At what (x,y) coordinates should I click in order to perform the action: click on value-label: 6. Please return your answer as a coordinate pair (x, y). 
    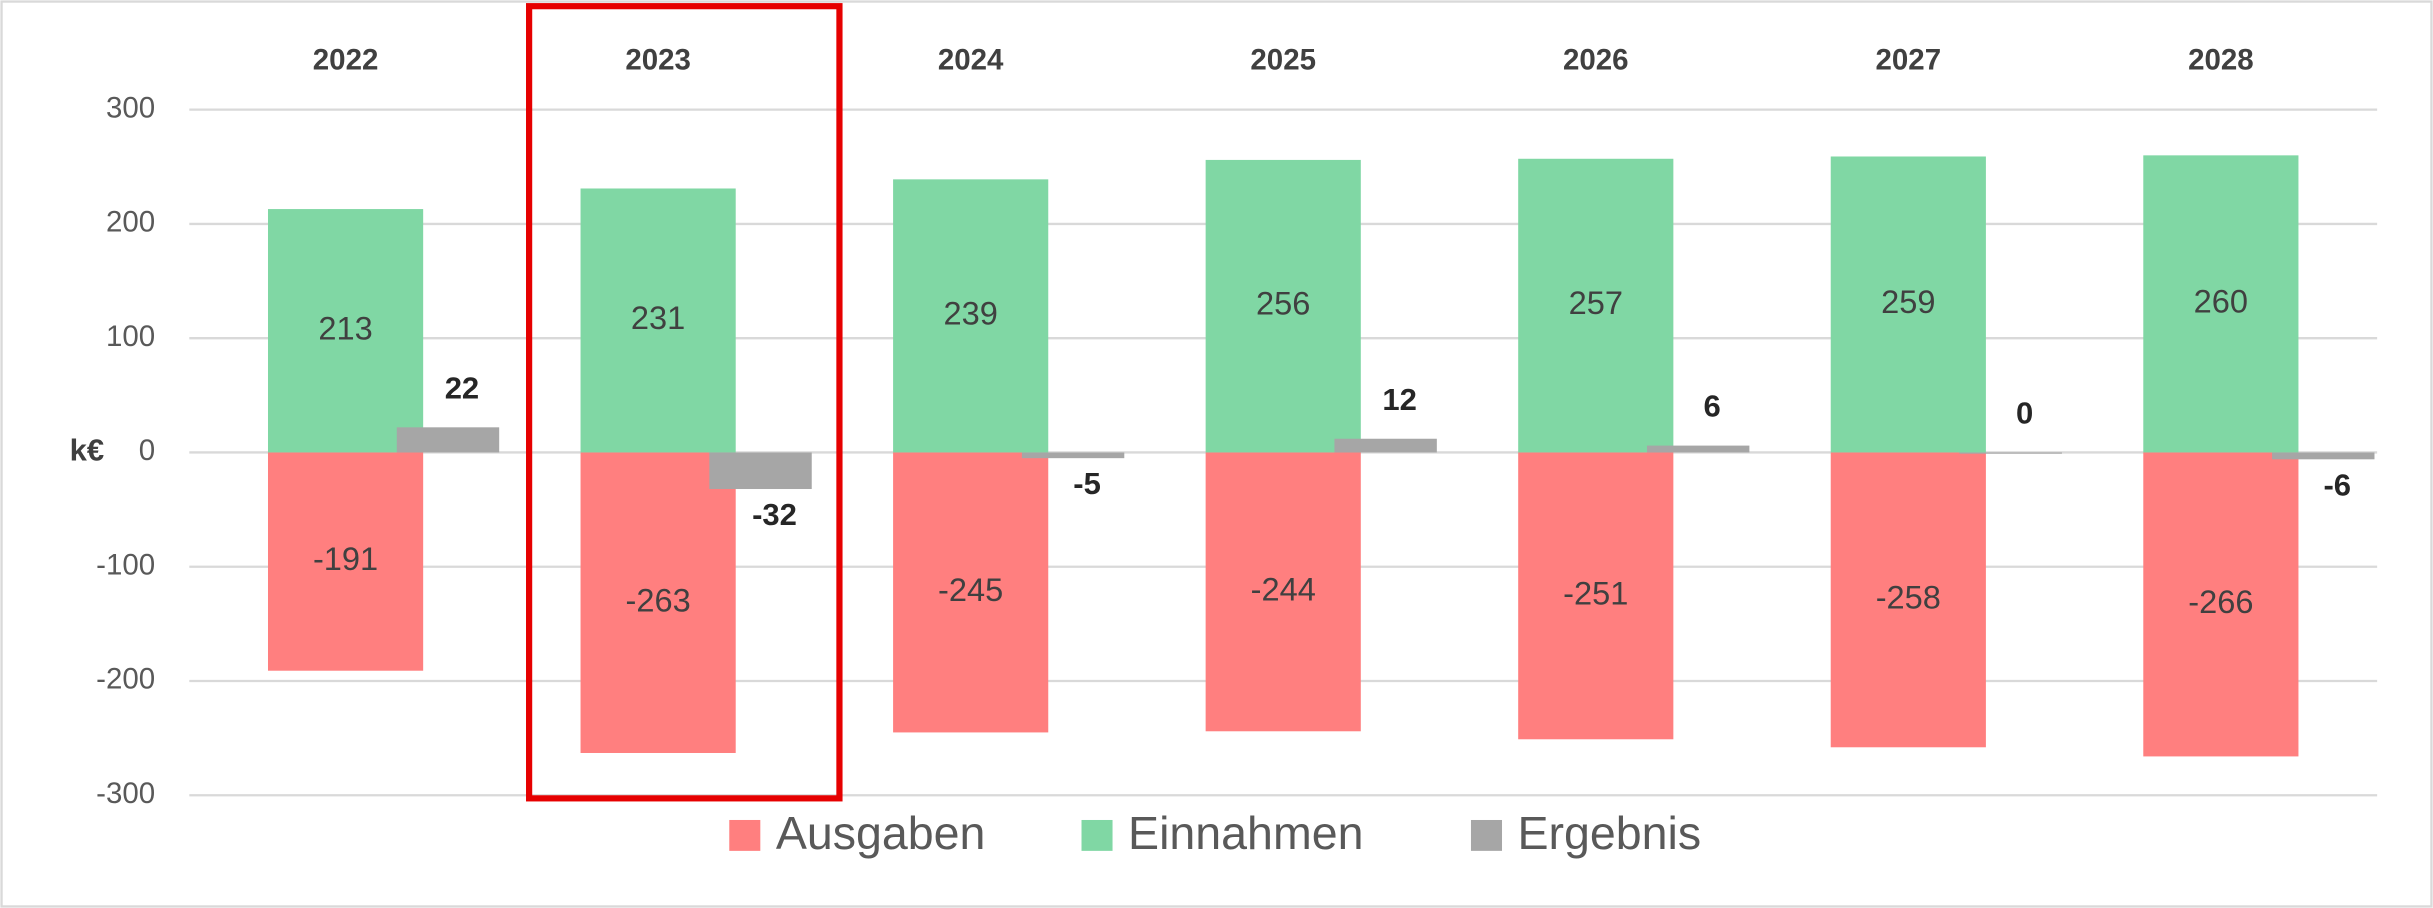
    Looking at the image, I should click on (1712, 406).